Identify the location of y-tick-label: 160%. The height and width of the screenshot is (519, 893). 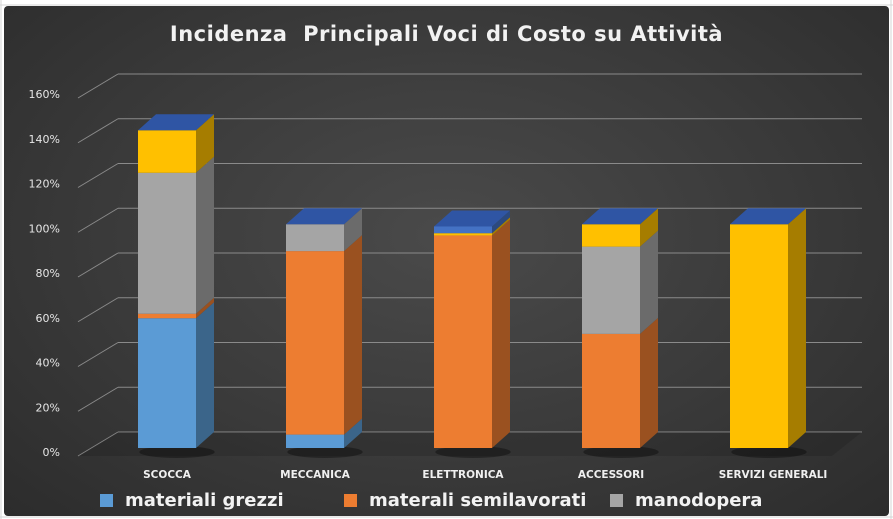
(44, 94).